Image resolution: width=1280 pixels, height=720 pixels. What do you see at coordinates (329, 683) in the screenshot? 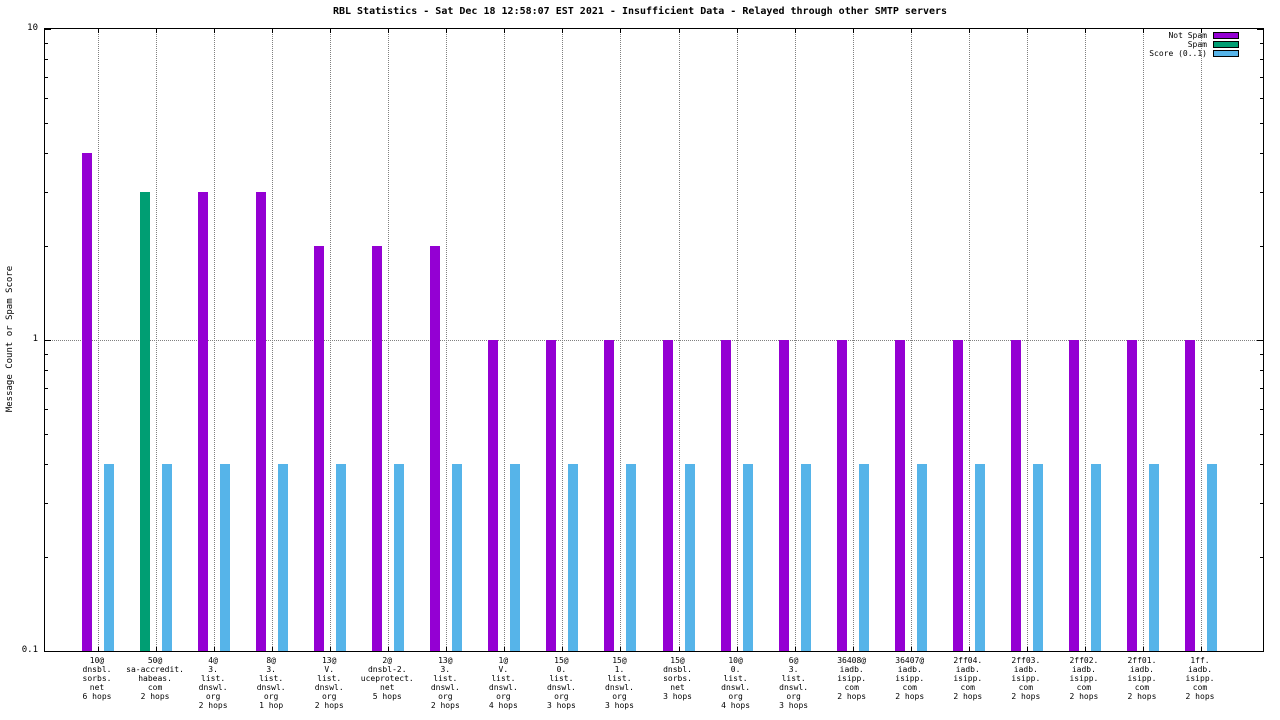
I see `x-category-label: 13@ V. list. dnswl. org 2 hops` at bounding box center [329, 683].